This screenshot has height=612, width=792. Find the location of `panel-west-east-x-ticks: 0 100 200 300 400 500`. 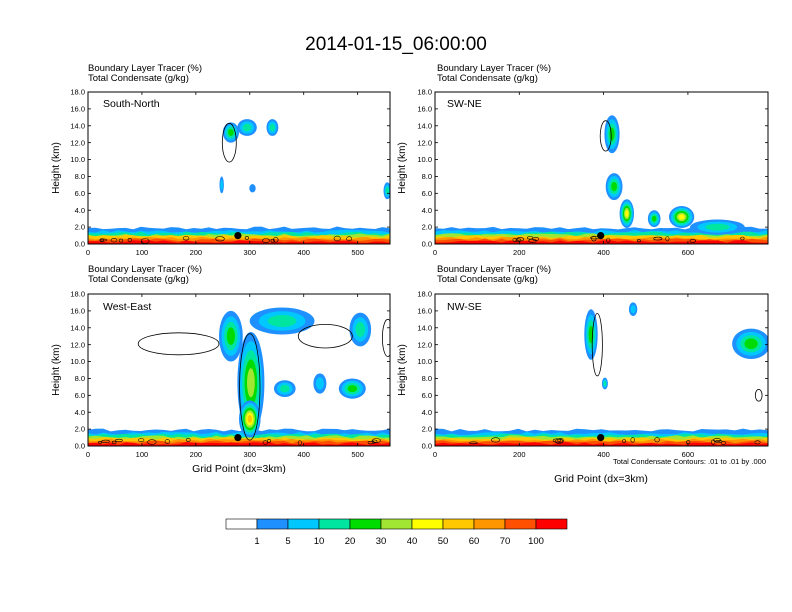

panel-west-east-x-ticks: 0 100 200 300 400 500 is located at coordinates (225, 376).